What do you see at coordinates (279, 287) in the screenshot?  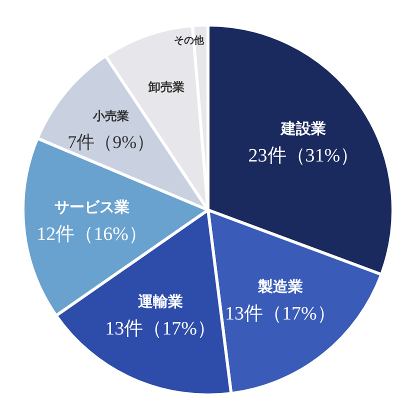 I see `slice-label: 製造業` at bounding box center [279, 287].